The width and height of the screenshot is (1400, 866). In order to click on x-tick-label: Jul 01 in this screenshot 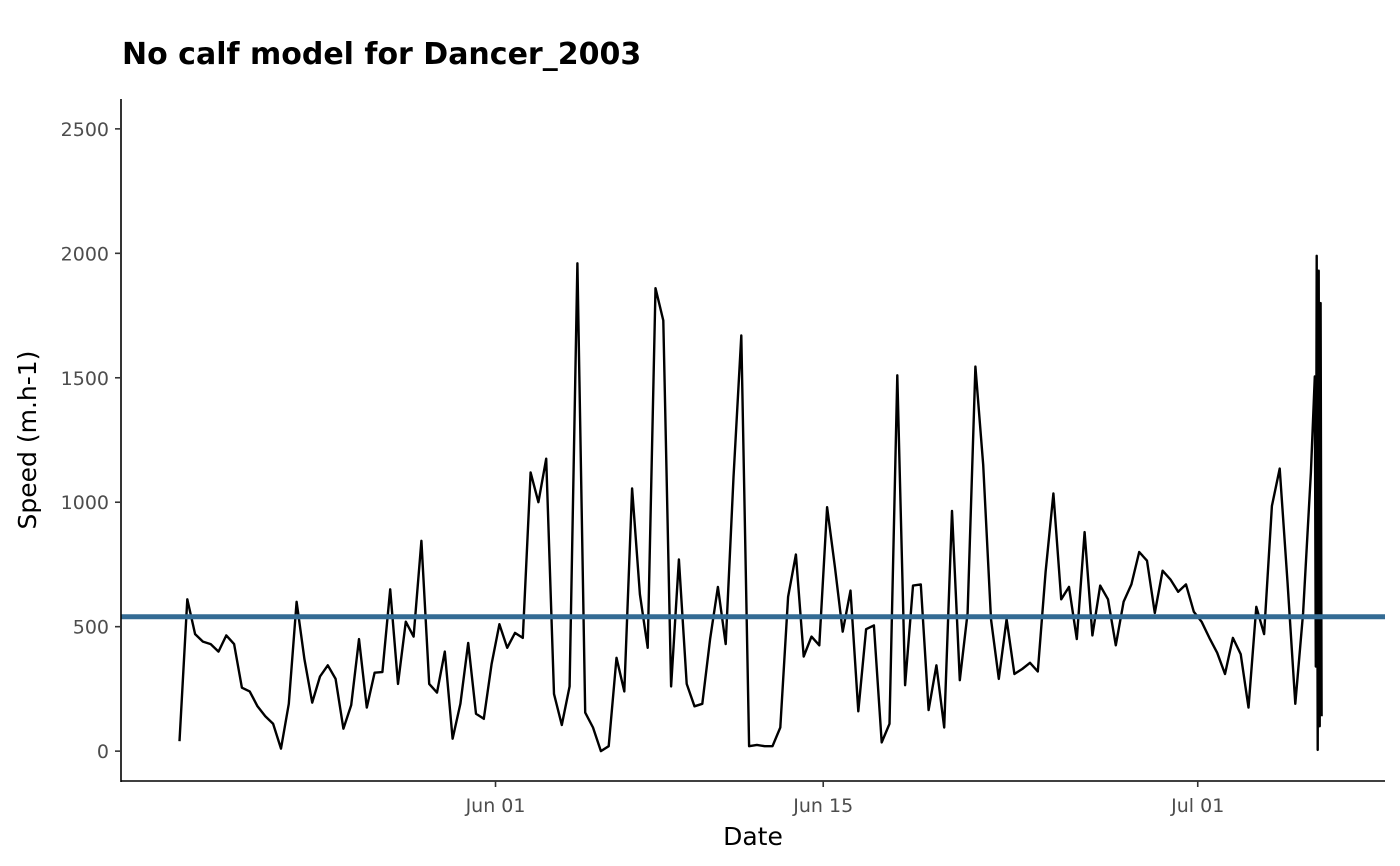, I will do `click(1197, 806)`.